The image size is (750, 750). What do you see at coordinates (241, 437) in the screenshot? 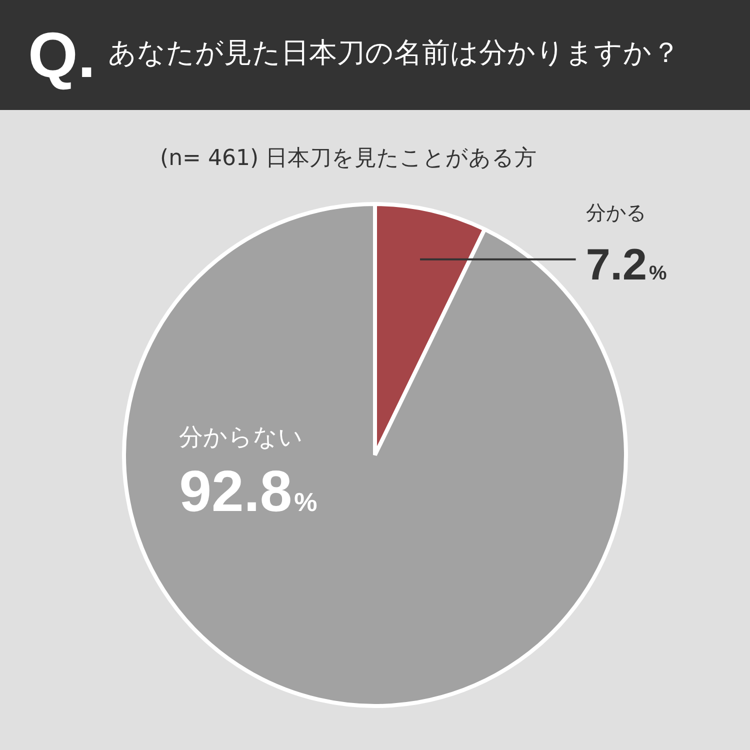
I see `slice-label: 分からない` at bounding box center [241, 437].